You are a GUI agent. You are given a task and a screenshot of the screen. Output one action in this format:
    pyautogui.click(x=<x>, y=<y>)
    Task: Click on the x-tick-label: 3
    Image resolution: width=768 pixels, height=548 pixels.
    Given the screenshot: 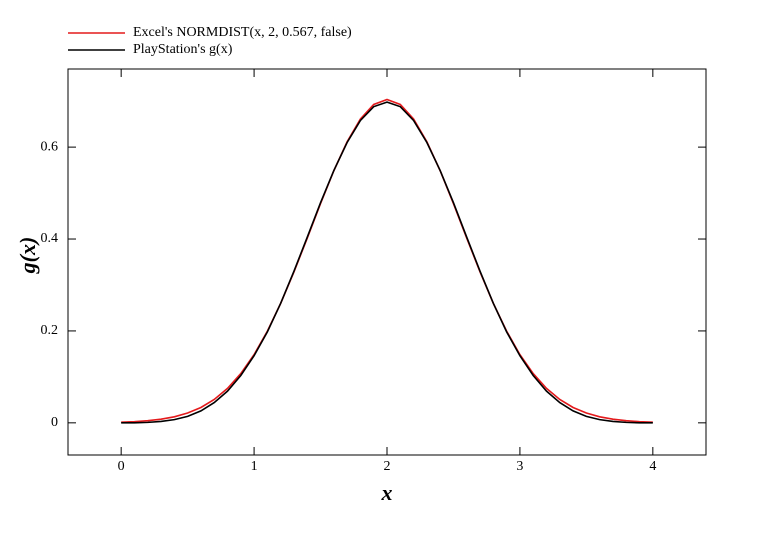 What is the action you would take?
    pyautogui.click(x=519, y=466)
    